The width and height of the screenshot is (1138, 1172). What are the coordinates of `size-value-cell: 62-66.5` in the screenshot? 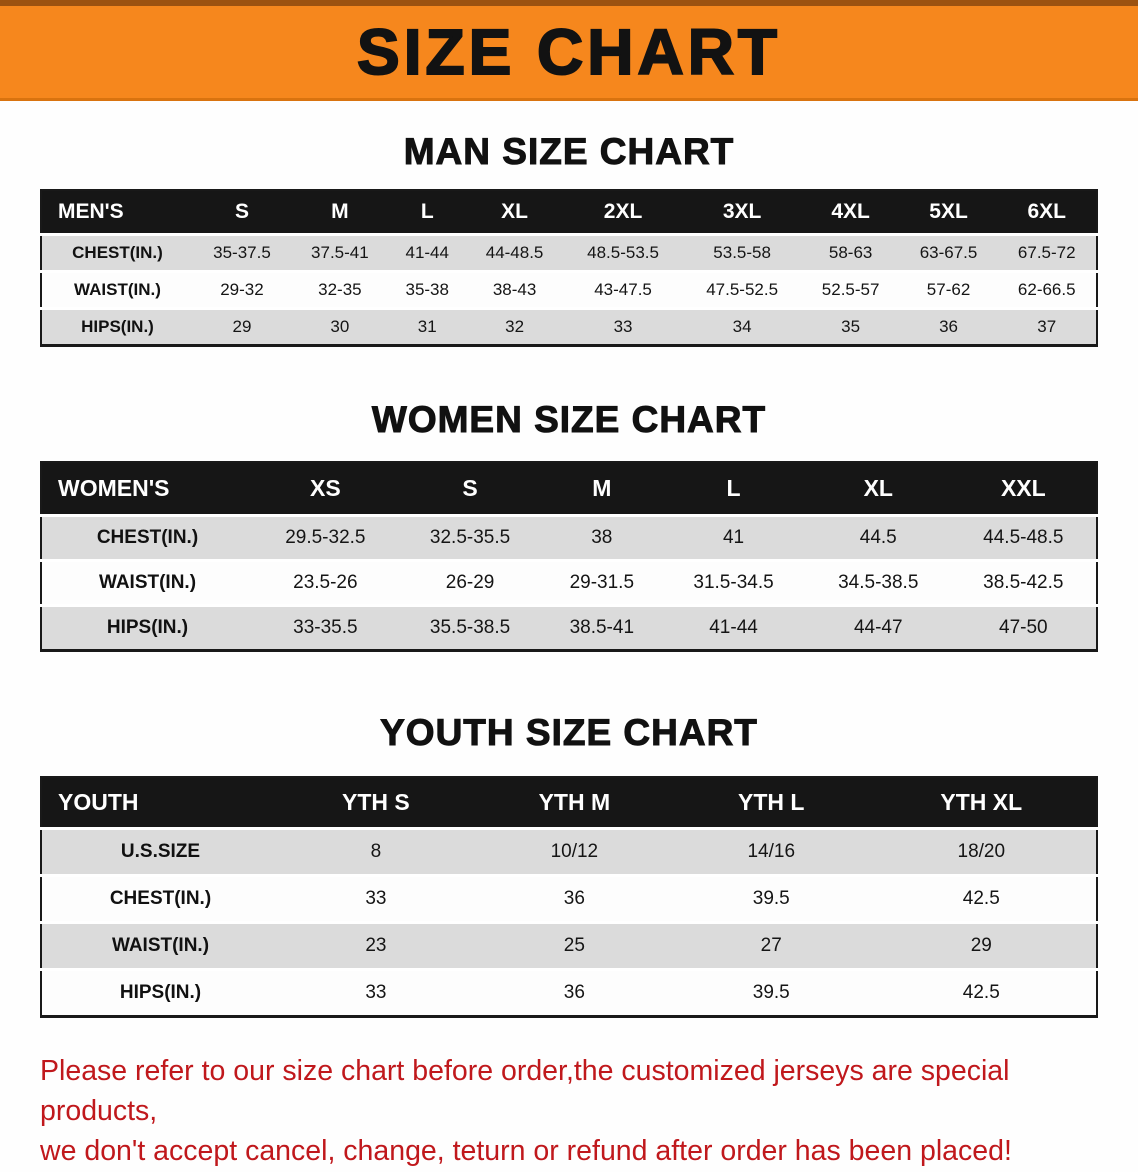 It's located at (1047, 289).